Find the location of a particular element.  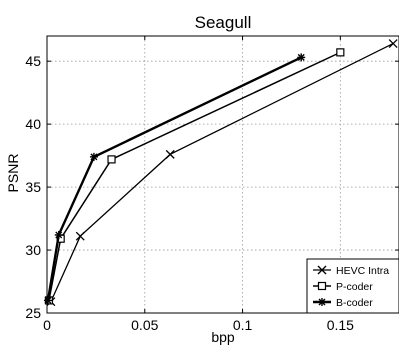

x-tick-label: 0.15 is located at coordinates (340, 325).